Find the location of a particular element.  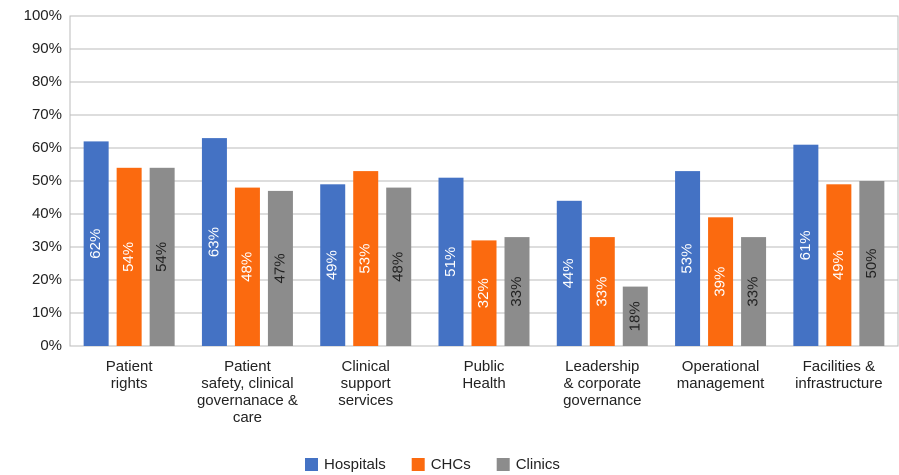

data-label: 50% is located at coordinates (871, 263).